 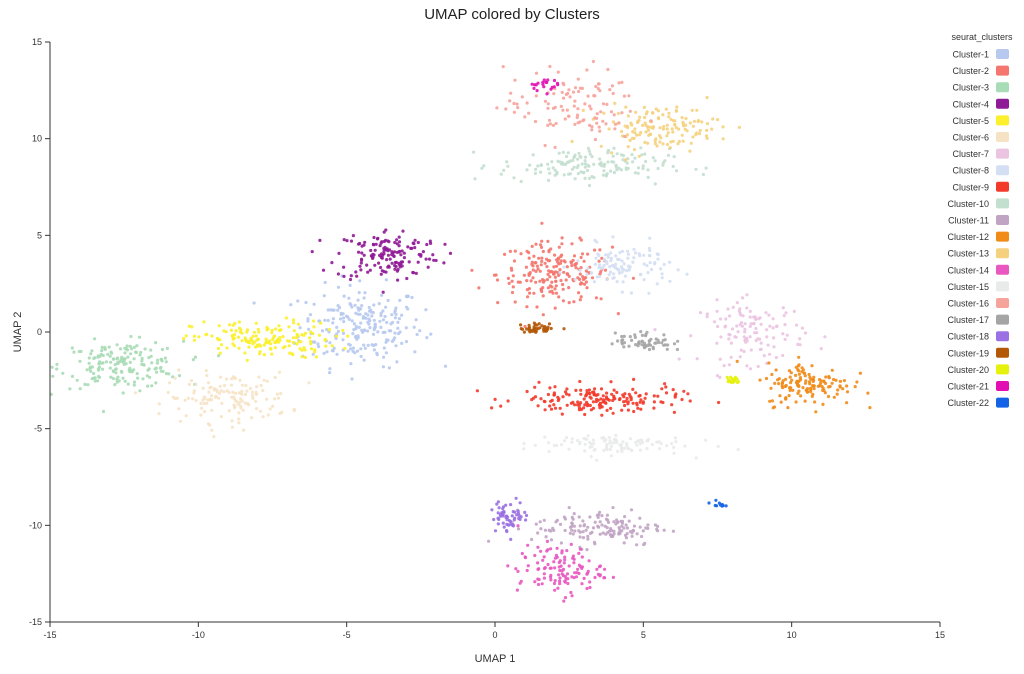 I want to click on legend-label: Cluster-5, so click(x=970, y=121).